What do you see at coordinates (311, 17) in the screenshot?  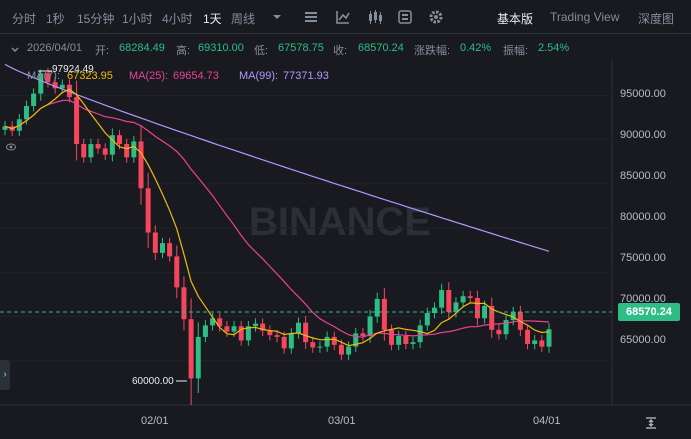 I see `indicator-settings-icon` at bounding box center [311, 17].